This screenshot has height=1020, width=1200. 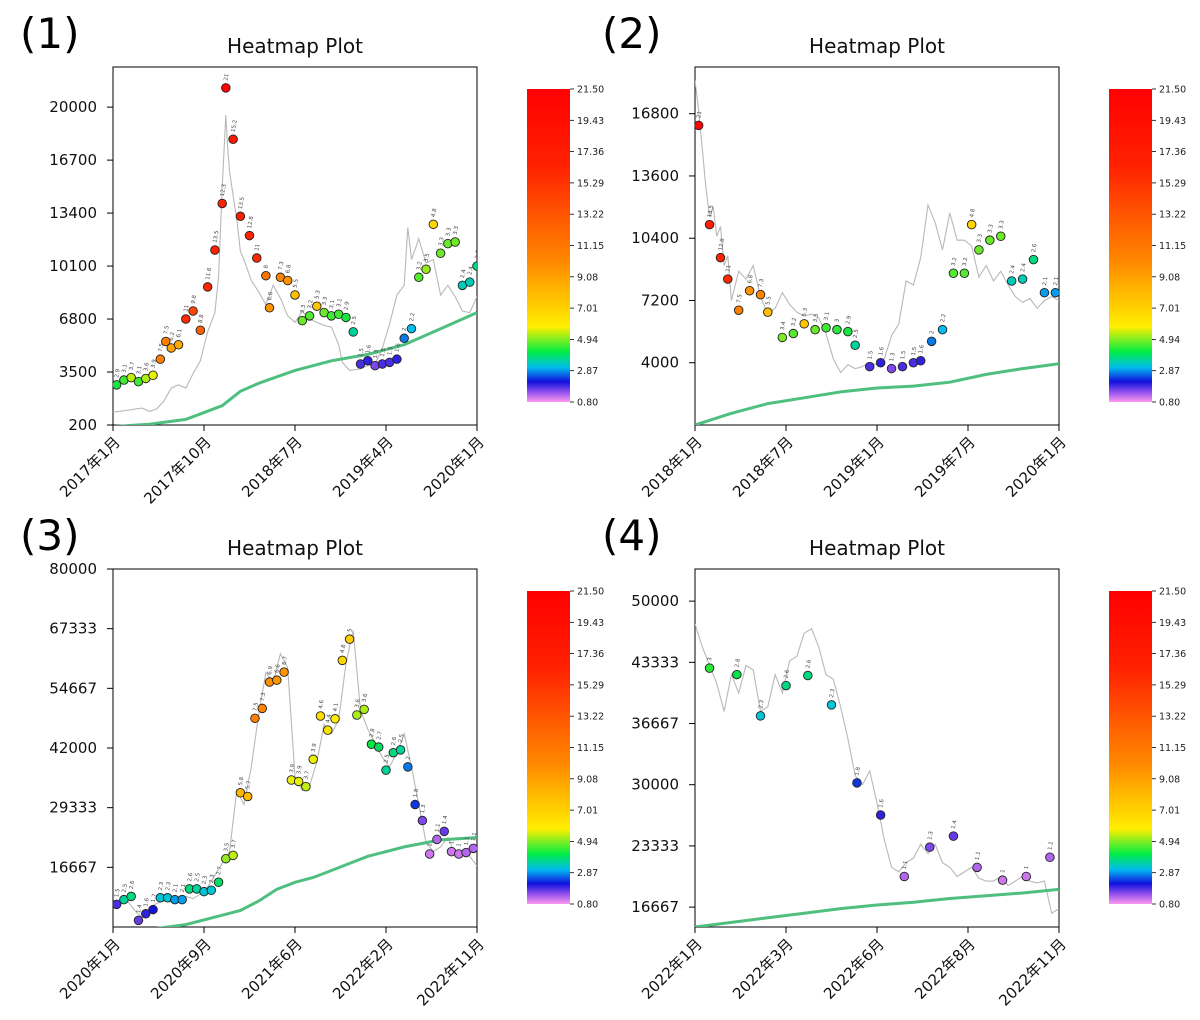 What do you see at coordinates (590, 90) in the screenshot?
I see `colorbar-tick-label: 21.50` at bounding box center [590, 90].